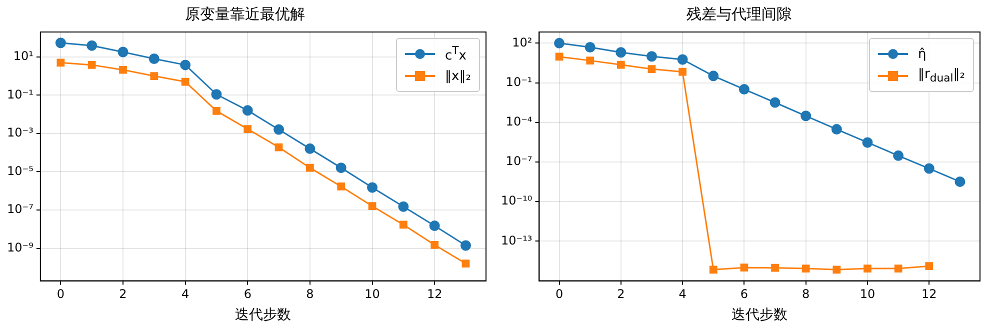 This screenshot has width=989, height=330. What do you see at coordinates (922, 54) in the screenshot?
I see `legend-label: η̂` at bounding box center [922, 54].